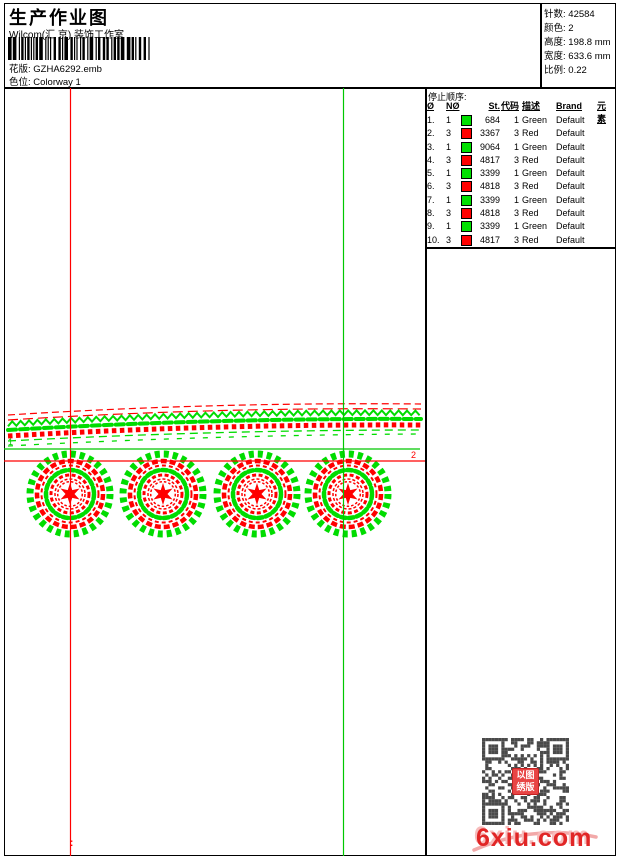 This screenshot has width=620, height=860. What do you see at coordinates (577, 56) in the screenshot?
I see `stat-width: 宽度: 633.6 mm` at bounding box center [577, 56].